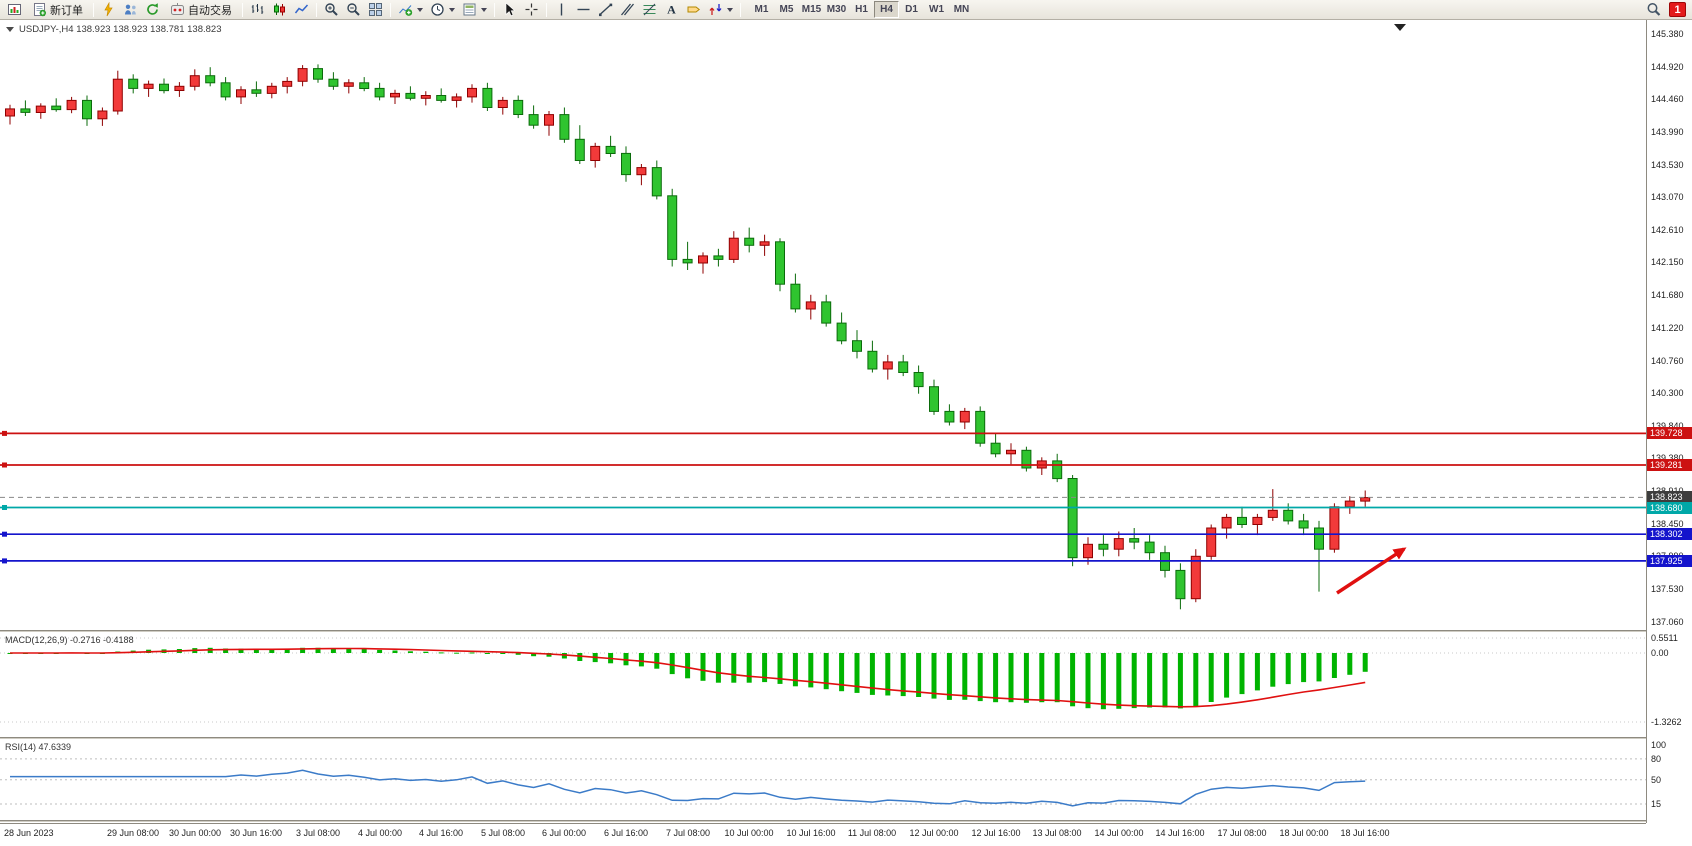 The height and width of the screenshot is (846, 1692). I want to click on refresh-button, so click(152, 10).